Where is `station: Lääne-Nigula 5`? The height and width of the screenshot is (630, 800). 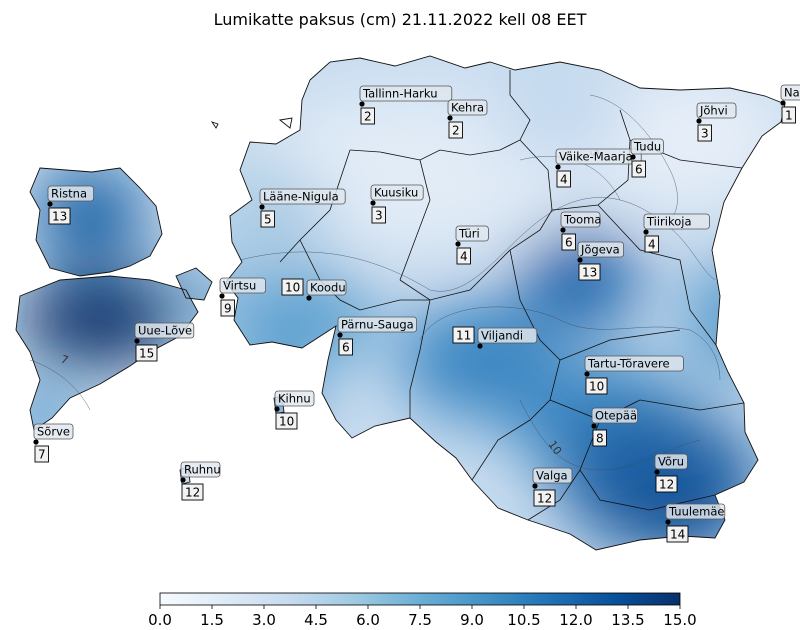
station: Lääne-Nigula 5 is located at coordinates (302, 208).